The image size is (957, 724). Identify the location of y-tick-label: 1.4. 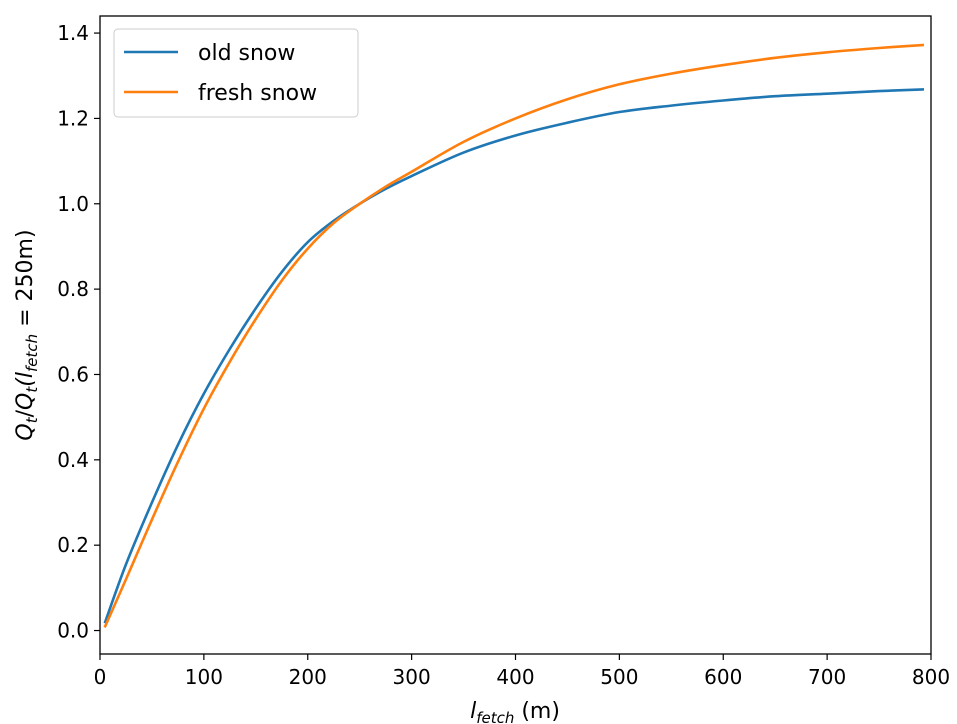
(73, 33).